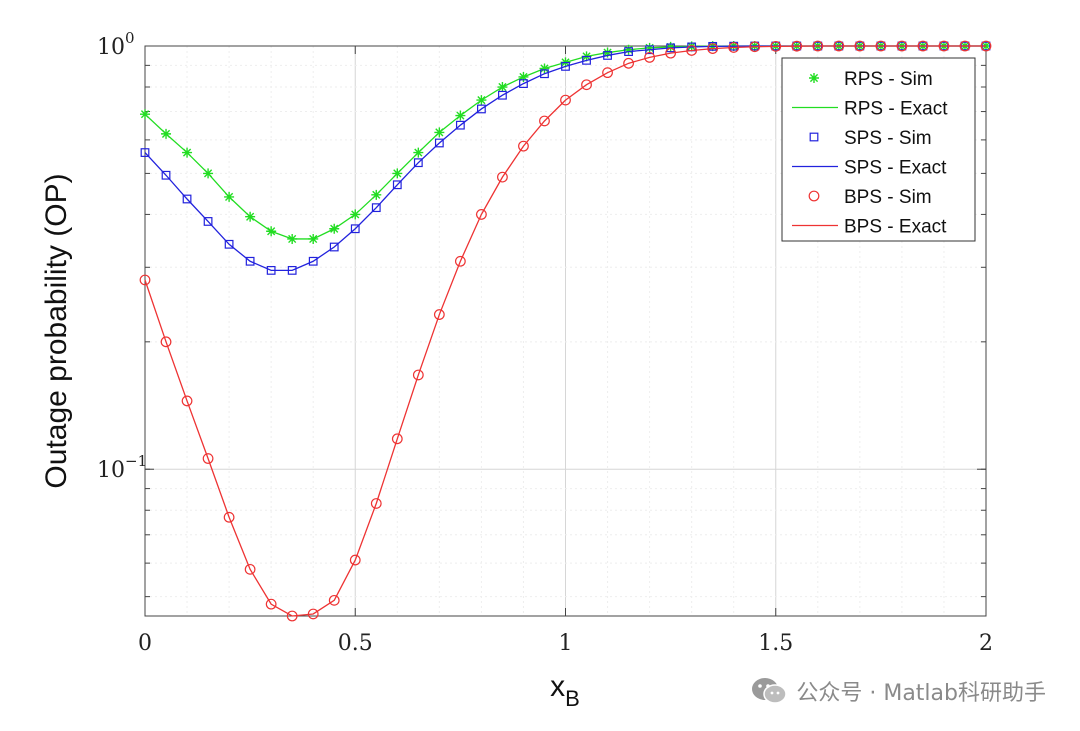 This screenshot has height=731, width=1080. Describe the element at coordinates (878, 149) in the screenshot. I see `legend-box` at that location.